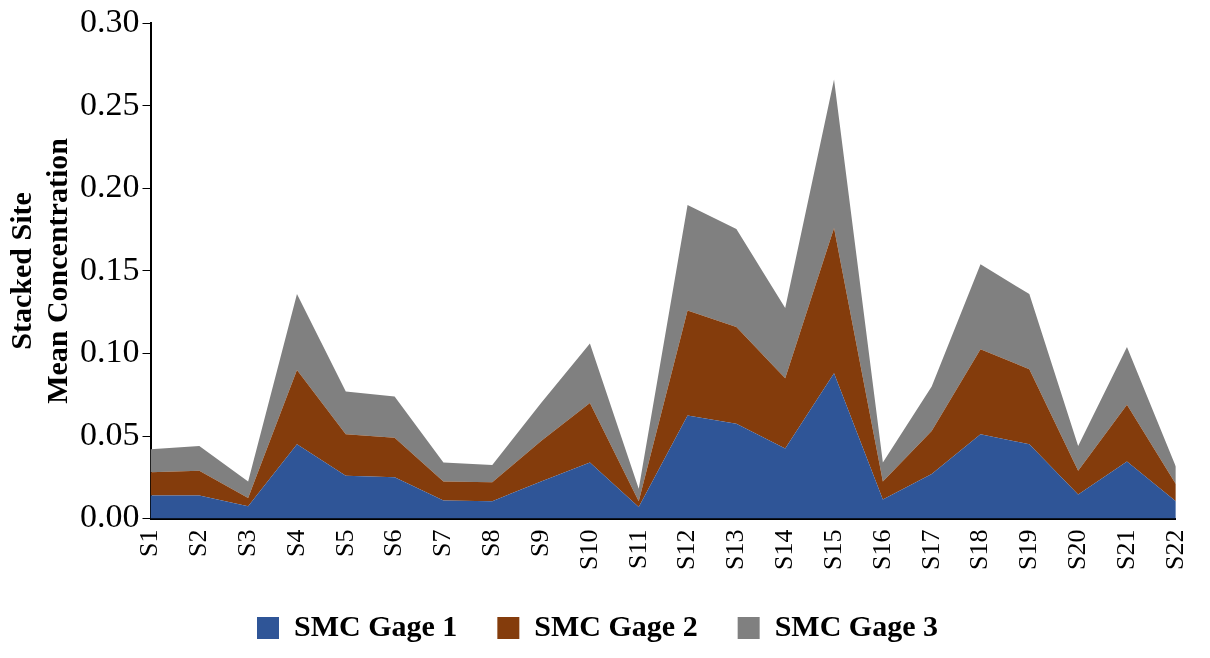 The height and width of the screenshot is (658, 1210). What do you see at coordinates (539, 543) in the screenshot?
I see `x-tick-label: S9` at bounding box center [539, 543].